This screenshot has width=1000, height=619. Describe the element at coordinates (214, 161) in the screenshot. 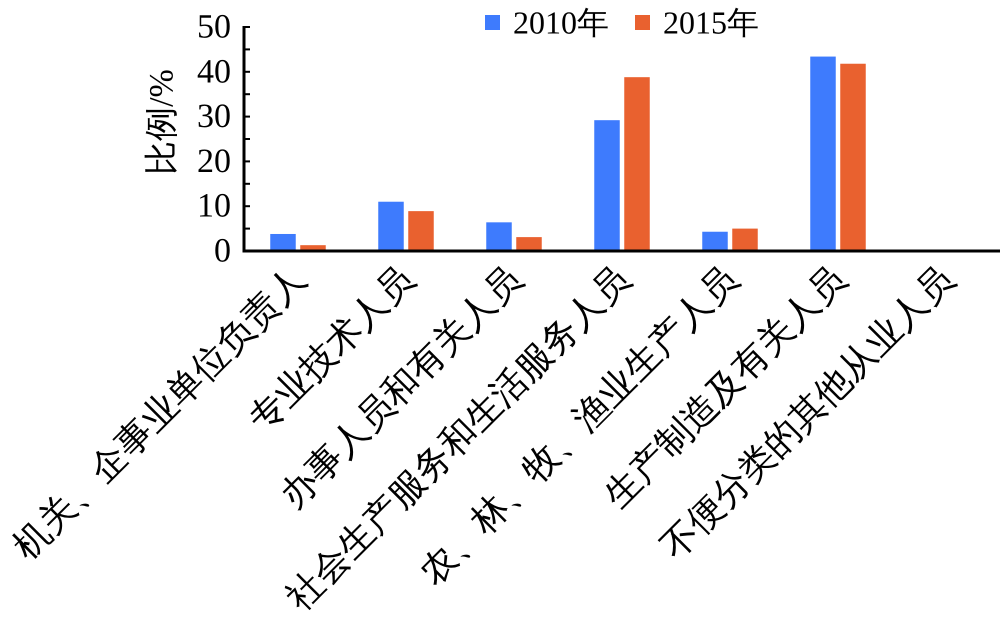

I see `y-tick-label: 20` at that location.